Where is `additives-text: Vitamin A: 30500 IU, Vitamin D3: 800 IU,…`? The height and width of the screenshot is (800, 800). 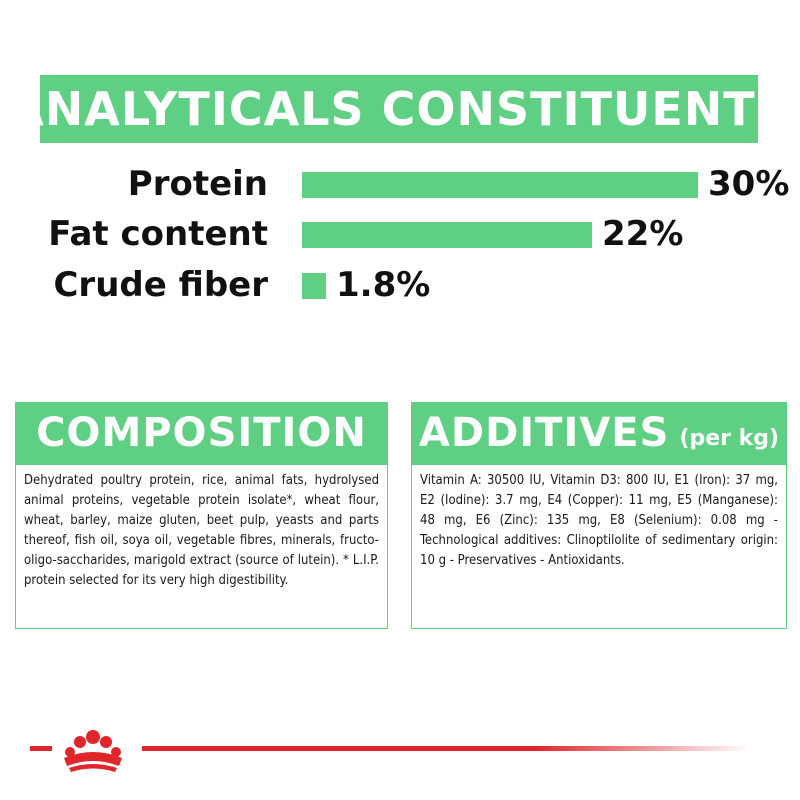 additives-text: Vitamin A: 30500 IU, Vitamin D3: 800 IU,… is located at coordinates (599, 546).